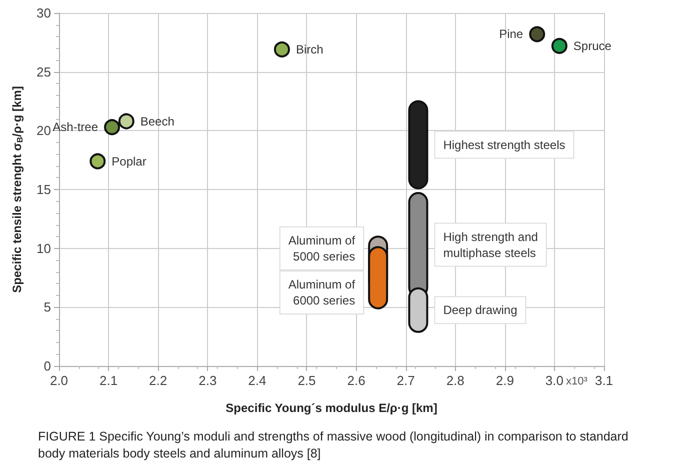 The height and width of the screenshot is (464, 674). What do you see at coordinates (17, 189) in the screenshot?
I see `y-axis-title: Specific tensile strenght σB/ρ·g [km]` at bounding box center [17, 189].